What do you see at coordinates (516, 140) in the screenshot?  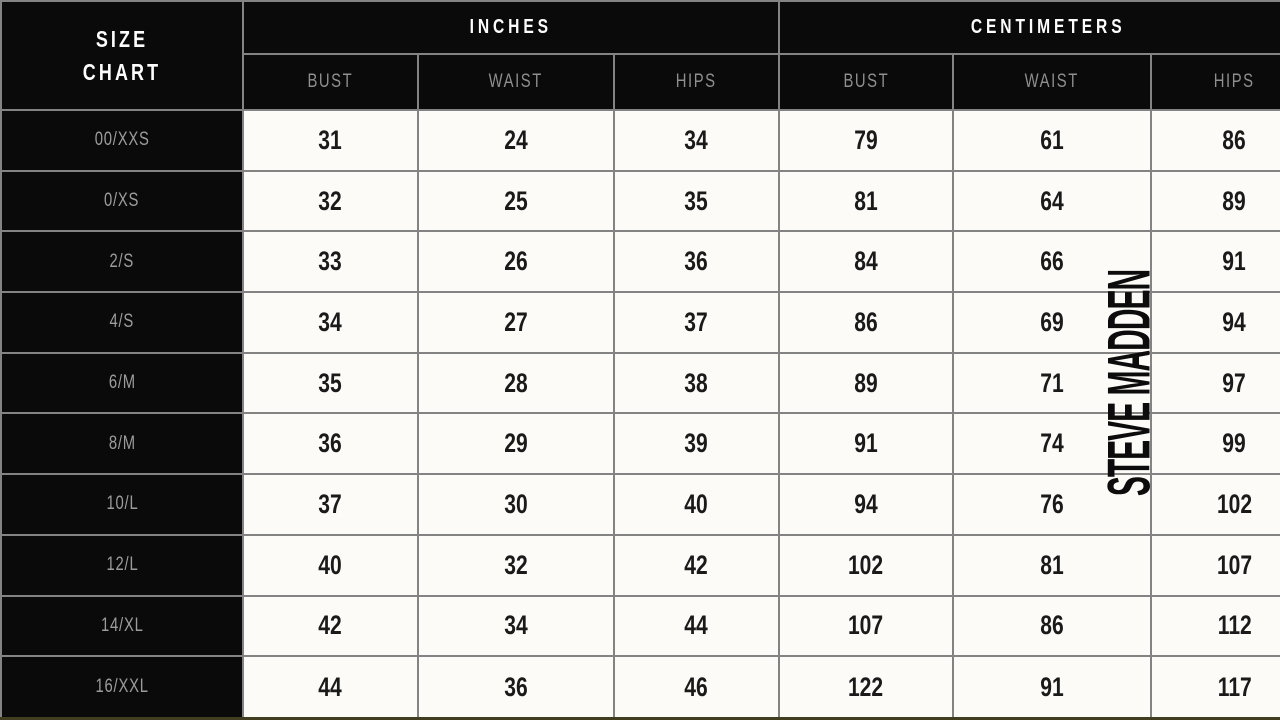 I see `value-cell: 24` at bounding box center [516, 140].